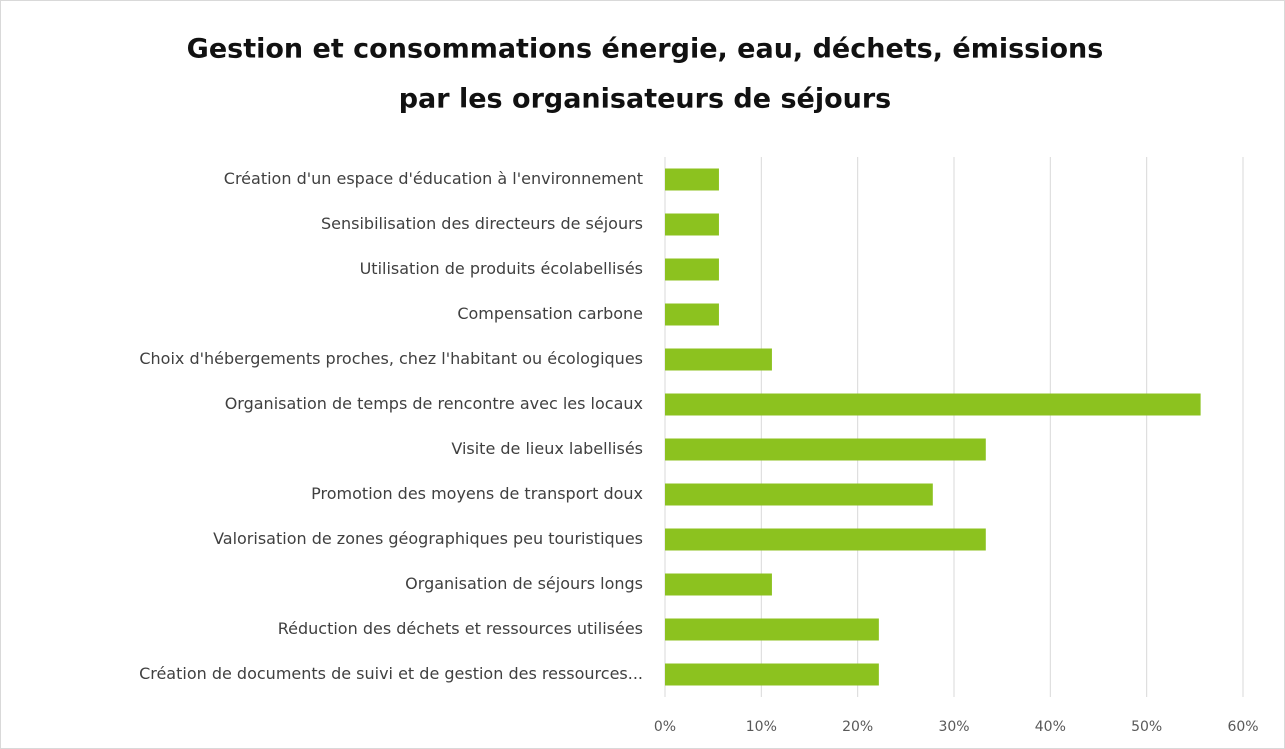 The height and width of the screenshot is (749, 1285). I want to click on y-tick-label: Utilisation de produits écolabellisés, so click(501, 268).